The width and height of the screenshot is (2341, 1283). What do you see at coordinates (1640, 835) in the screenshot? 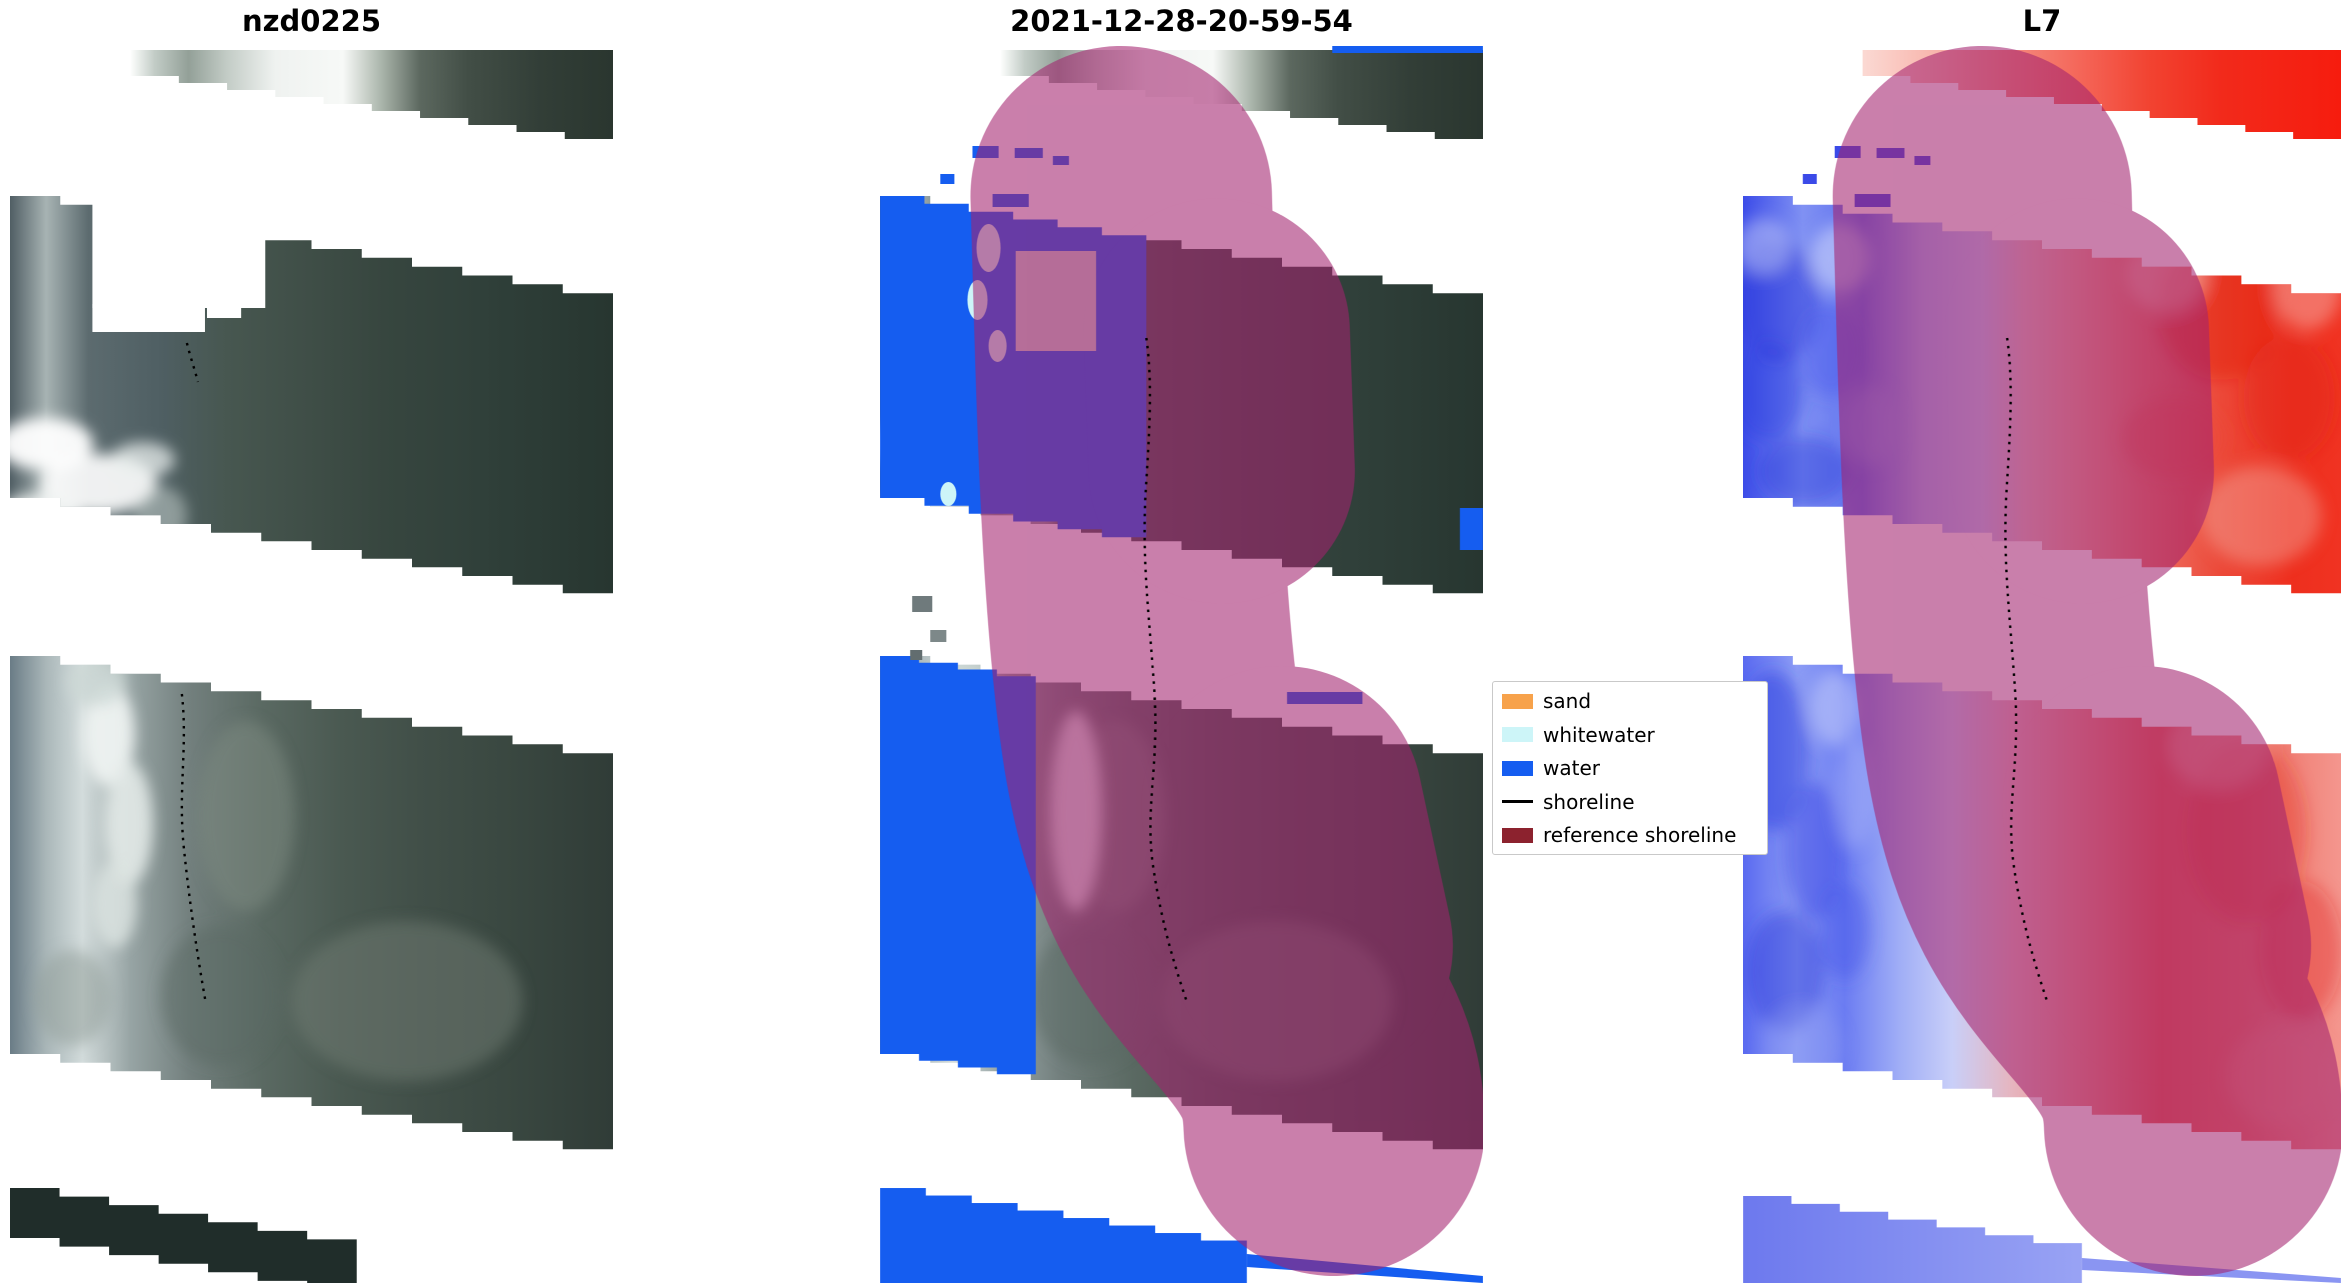
I see `legend-label-reference-shoreline: reference shoreline` at bounding box center [1640, 835].